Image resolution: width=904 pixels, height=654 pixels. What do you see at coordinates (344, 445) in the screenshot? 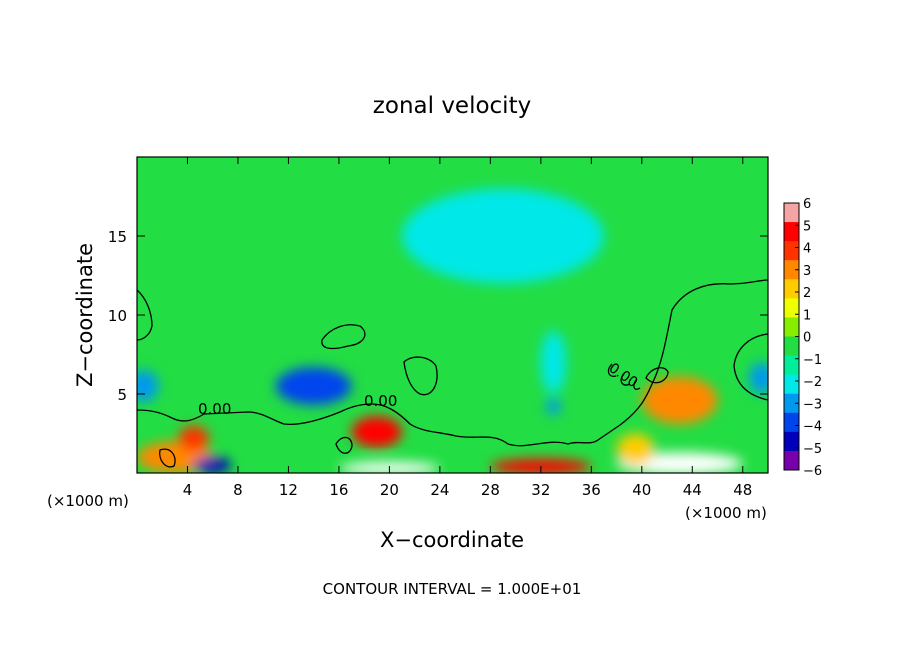
I see `contour-bottom-mid` at bounding box center [344, 445].